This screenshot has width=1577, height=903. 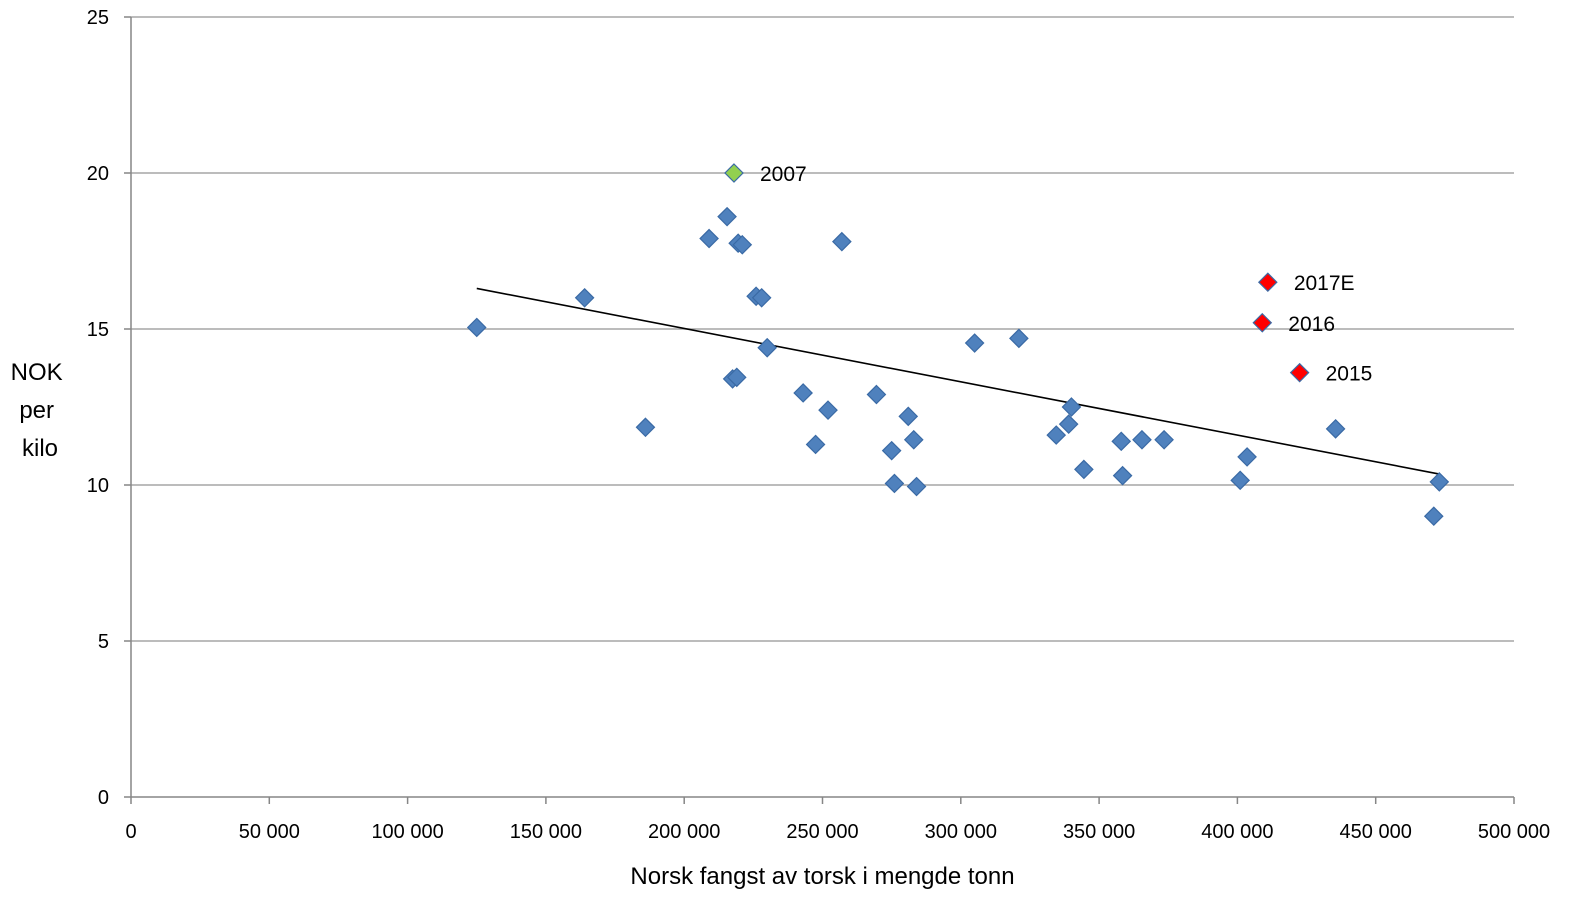 I want to click on data-point-2015, so click(x=1299, y=372).